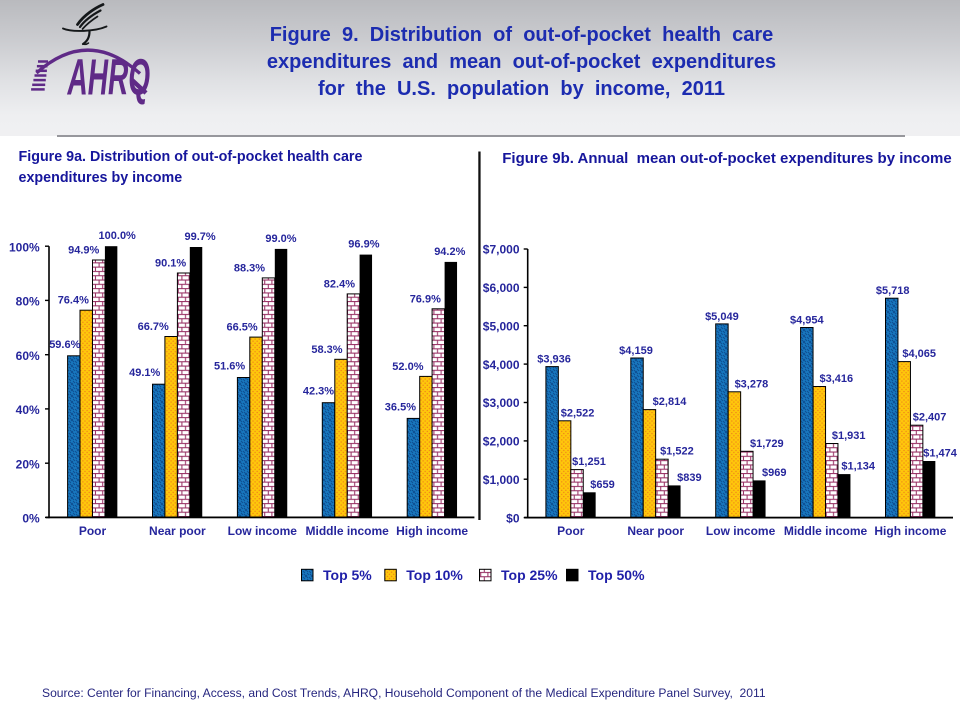 This screenshot has width=960, height=720. What do you see at coordinates (31, 519) in the screenshot?
I see `svg-text: 0%` at bounding box center [31, 519].